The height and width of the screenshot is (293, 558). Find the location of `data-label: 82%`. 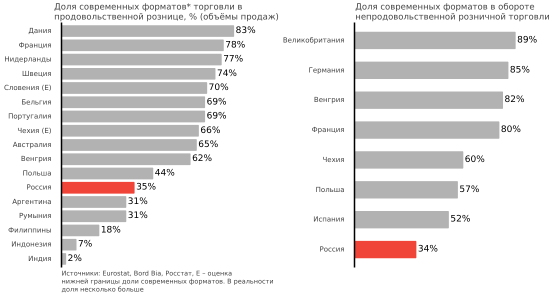

data-label: 82% is located at coordinates (514, 100).